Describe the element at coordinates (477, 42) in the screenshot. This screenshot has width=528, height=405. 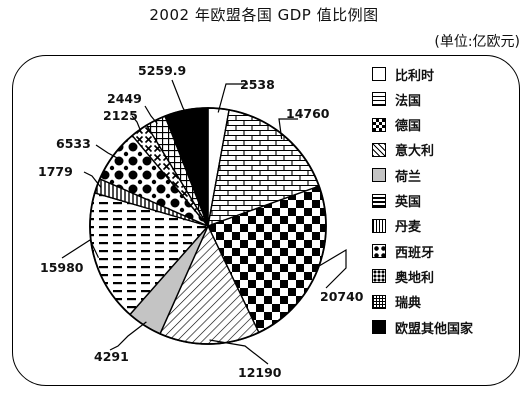
I see `unit-label: (单位:亿欧元)` at that location.